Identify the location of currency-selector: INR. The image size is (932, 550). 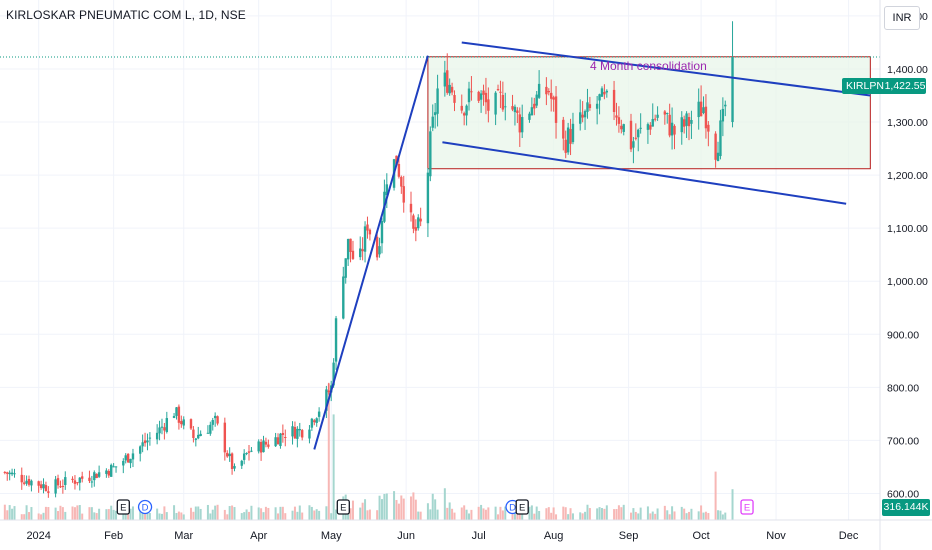
(902, 18).